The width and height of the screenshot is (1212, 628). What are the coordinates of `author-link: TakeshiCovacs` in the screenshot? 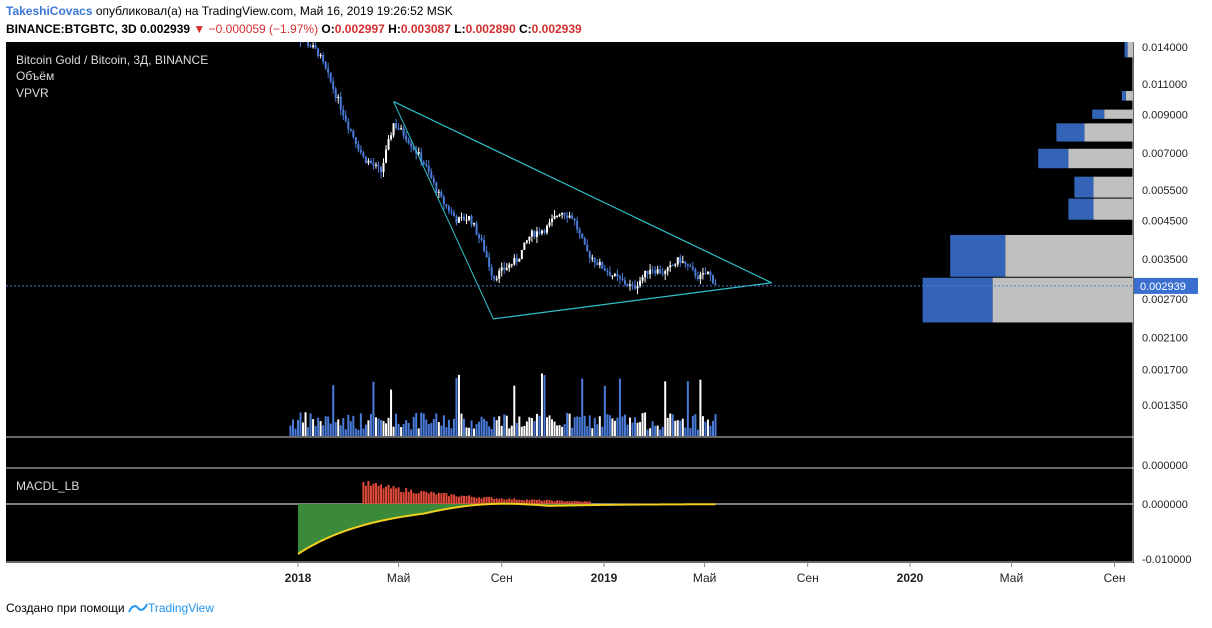 It's located at (49, 11).